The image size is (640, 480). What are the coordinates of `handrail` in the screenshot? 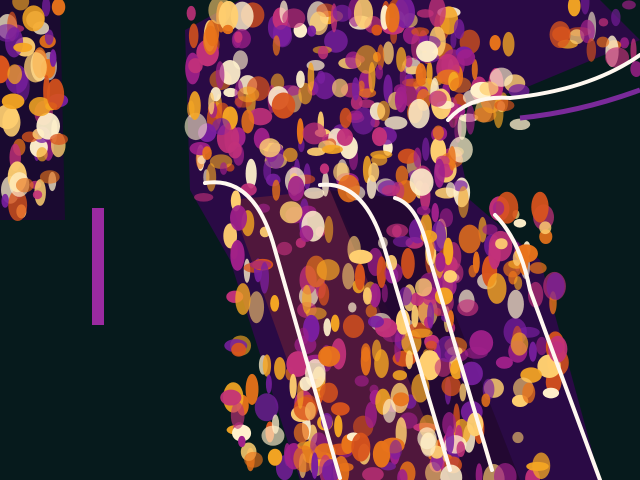 It's located at (443, 334).